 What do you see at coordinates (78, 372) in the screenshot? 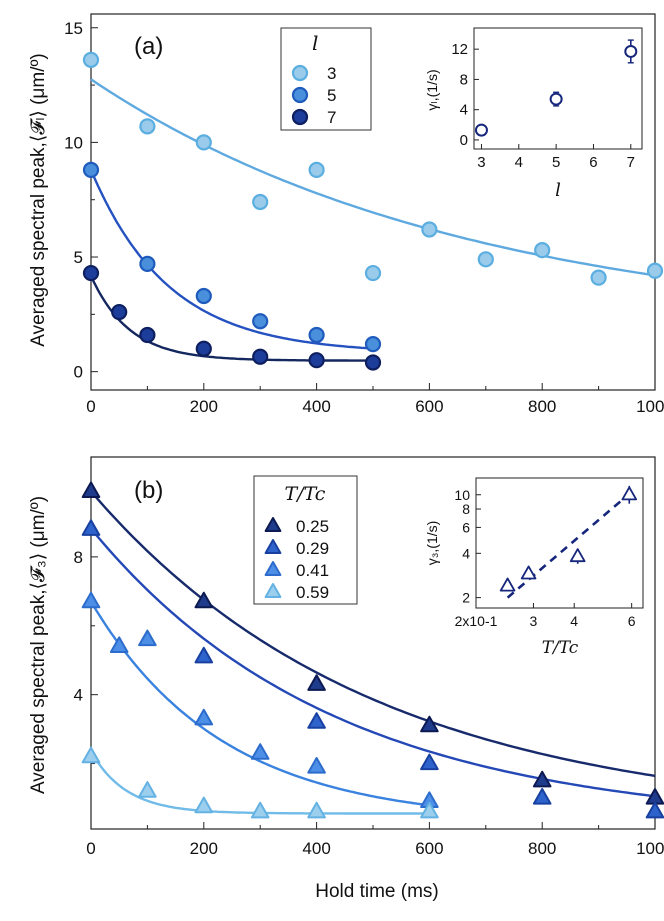
I see `panel-a-y-tick-label: 0` at bounding box center [78, 372].